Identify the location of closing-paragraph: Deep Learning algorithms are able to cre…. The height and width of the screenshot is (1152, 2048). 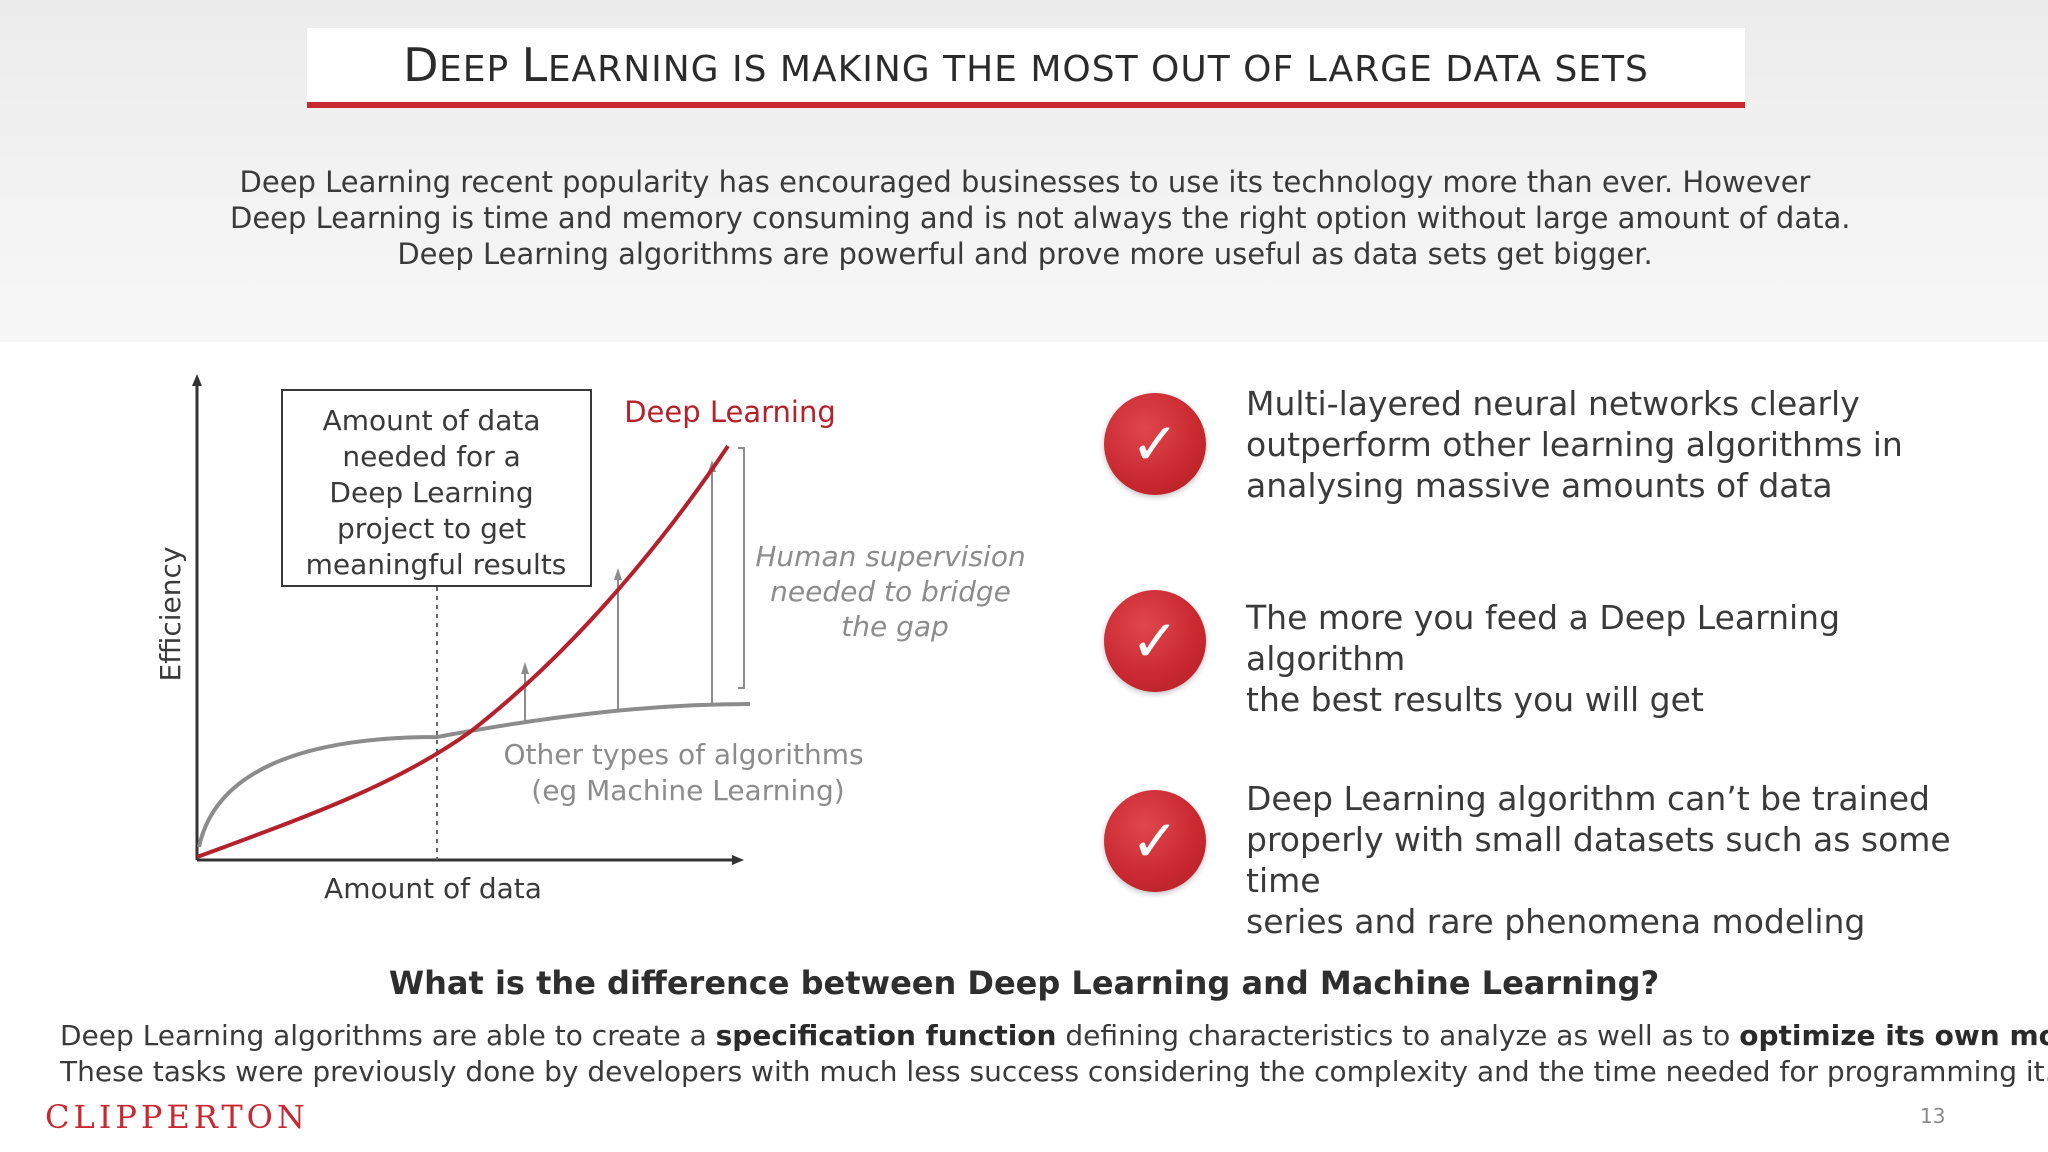
(1054, 1054).